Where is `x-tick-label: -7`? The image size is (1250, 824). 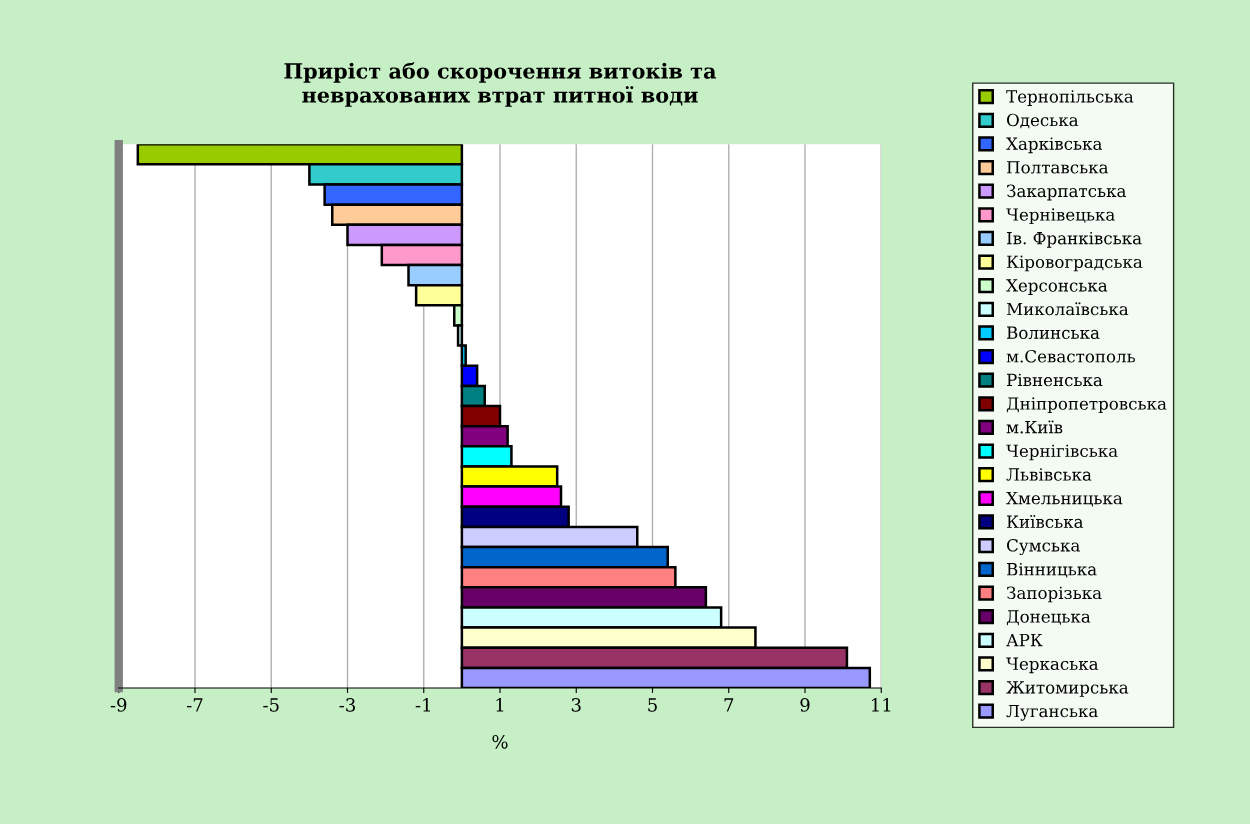 x-tick-label: -7 is located at coordinates (195, 705).